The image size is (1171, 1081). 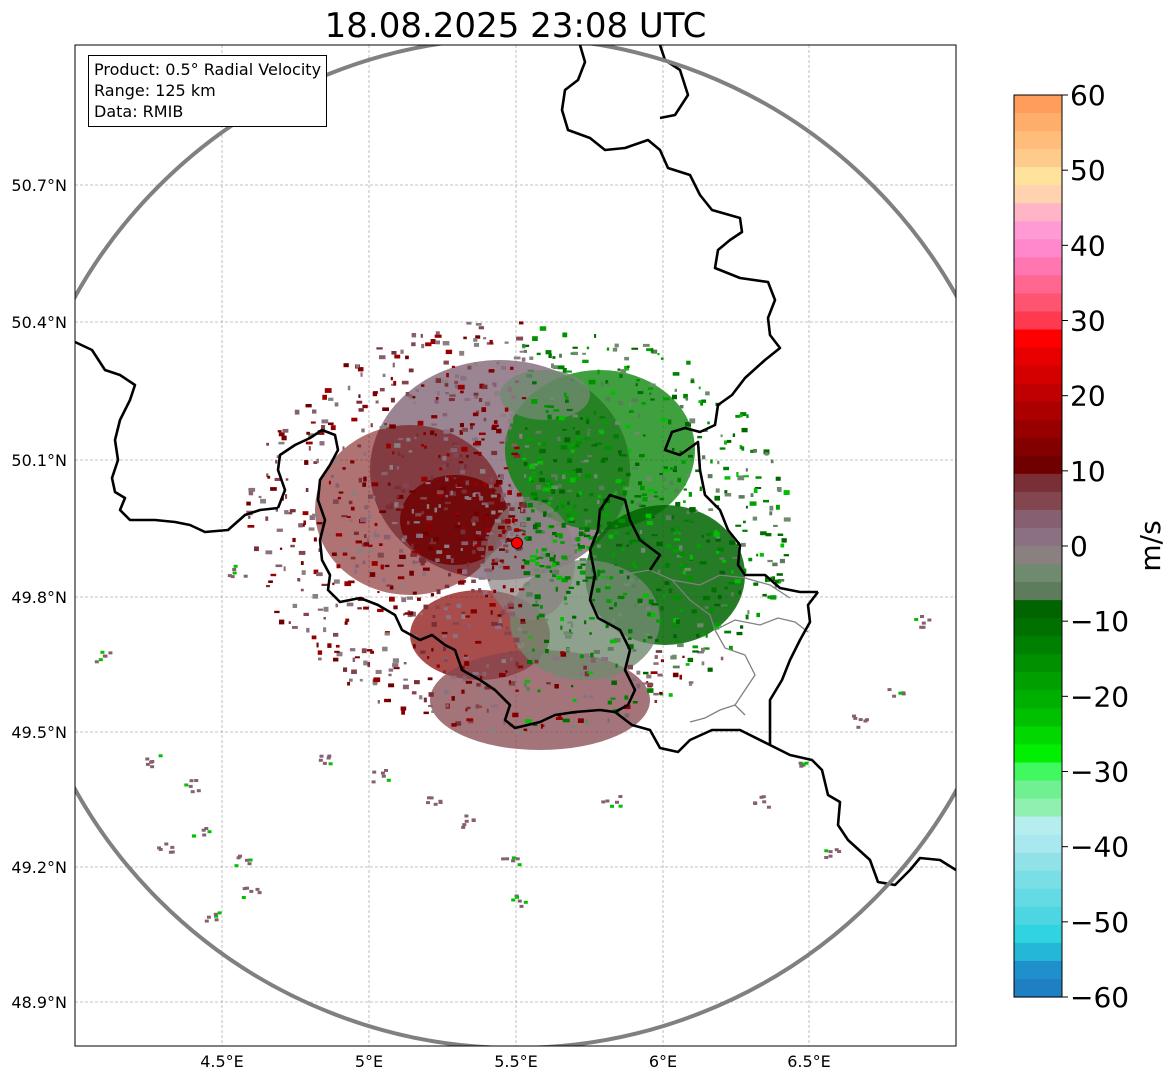 I want to click on lon-tick-label: 6°E, so click(x=663, y=1061).